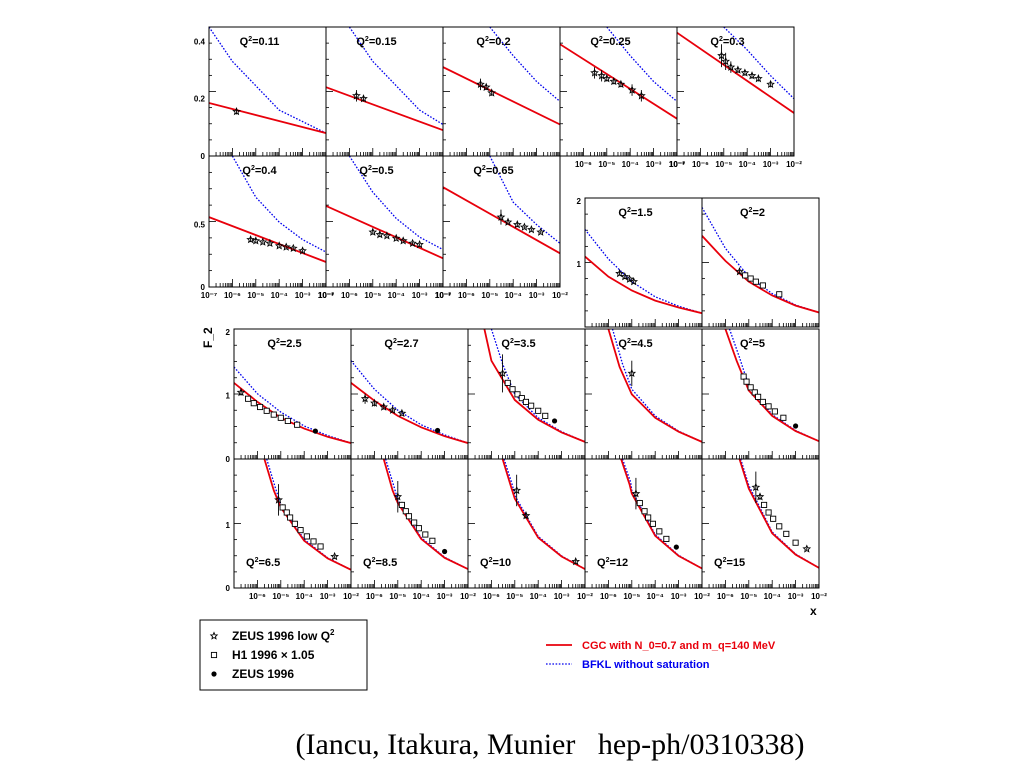  I want to click on q2-label: Q2=8.5, so click(380, 563).